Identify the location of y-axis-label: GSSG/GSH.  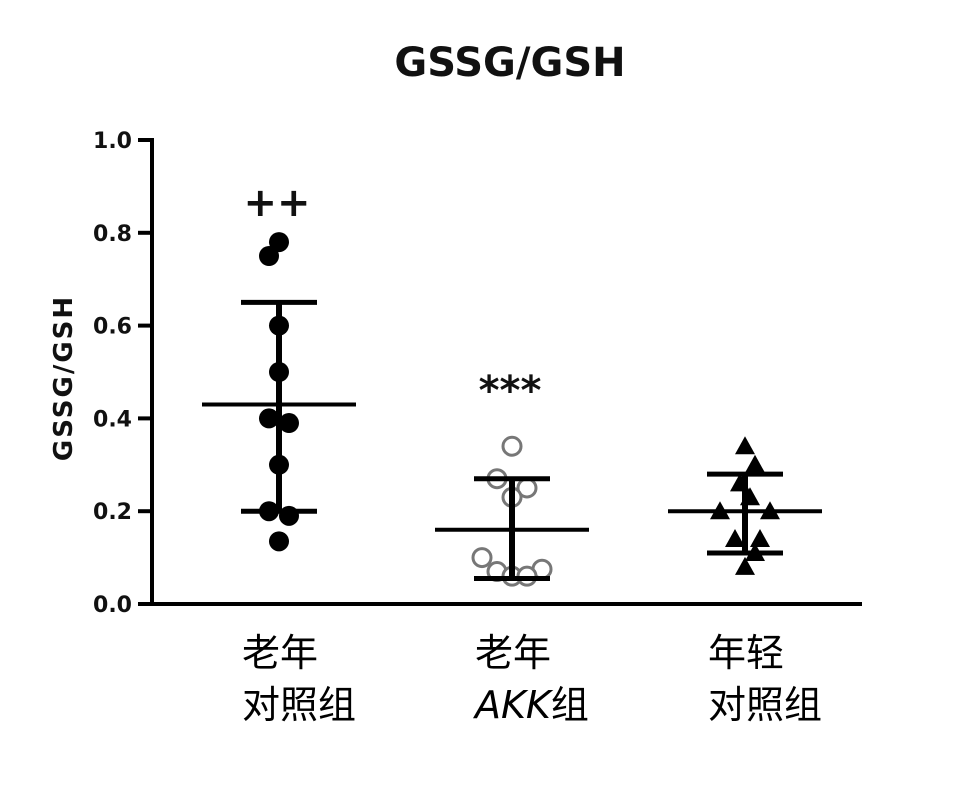
(64, 378).